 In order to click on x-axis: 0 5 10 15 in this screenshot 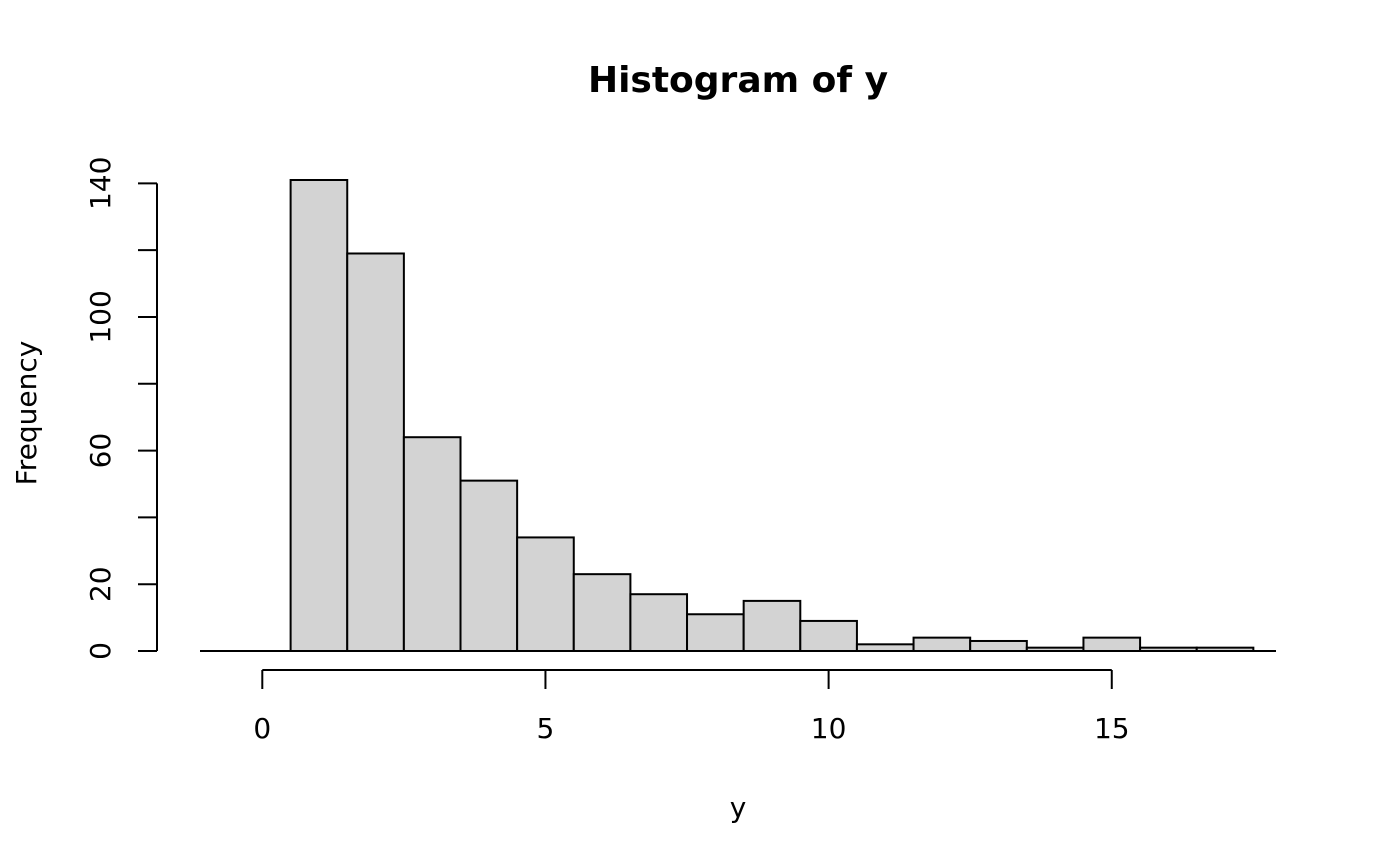, I will do `click(691, 707)`.